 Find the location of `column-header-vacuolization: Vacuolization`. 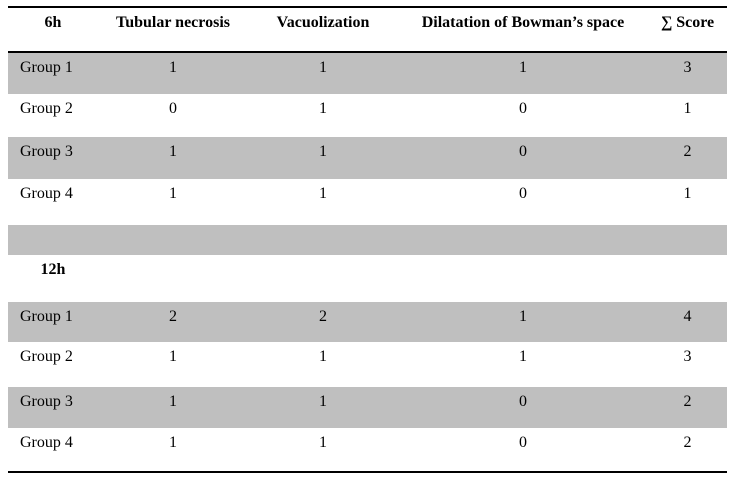

column-header-vacuolization: Vacuolization is located at coordinates (323, 30).